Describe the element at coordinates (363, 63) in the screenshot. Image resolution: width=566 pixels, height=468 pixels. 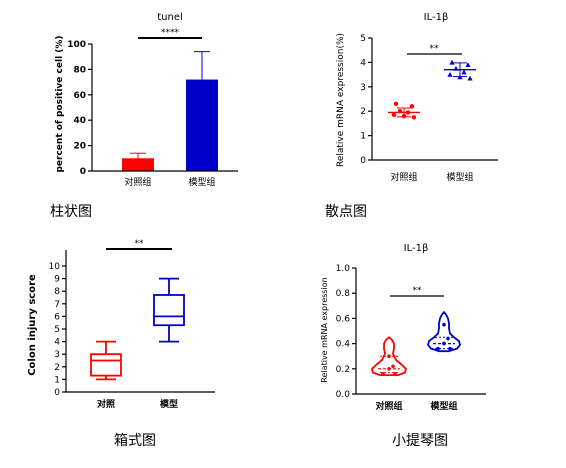
I see `scatter-ytick-4: 4` at that location.